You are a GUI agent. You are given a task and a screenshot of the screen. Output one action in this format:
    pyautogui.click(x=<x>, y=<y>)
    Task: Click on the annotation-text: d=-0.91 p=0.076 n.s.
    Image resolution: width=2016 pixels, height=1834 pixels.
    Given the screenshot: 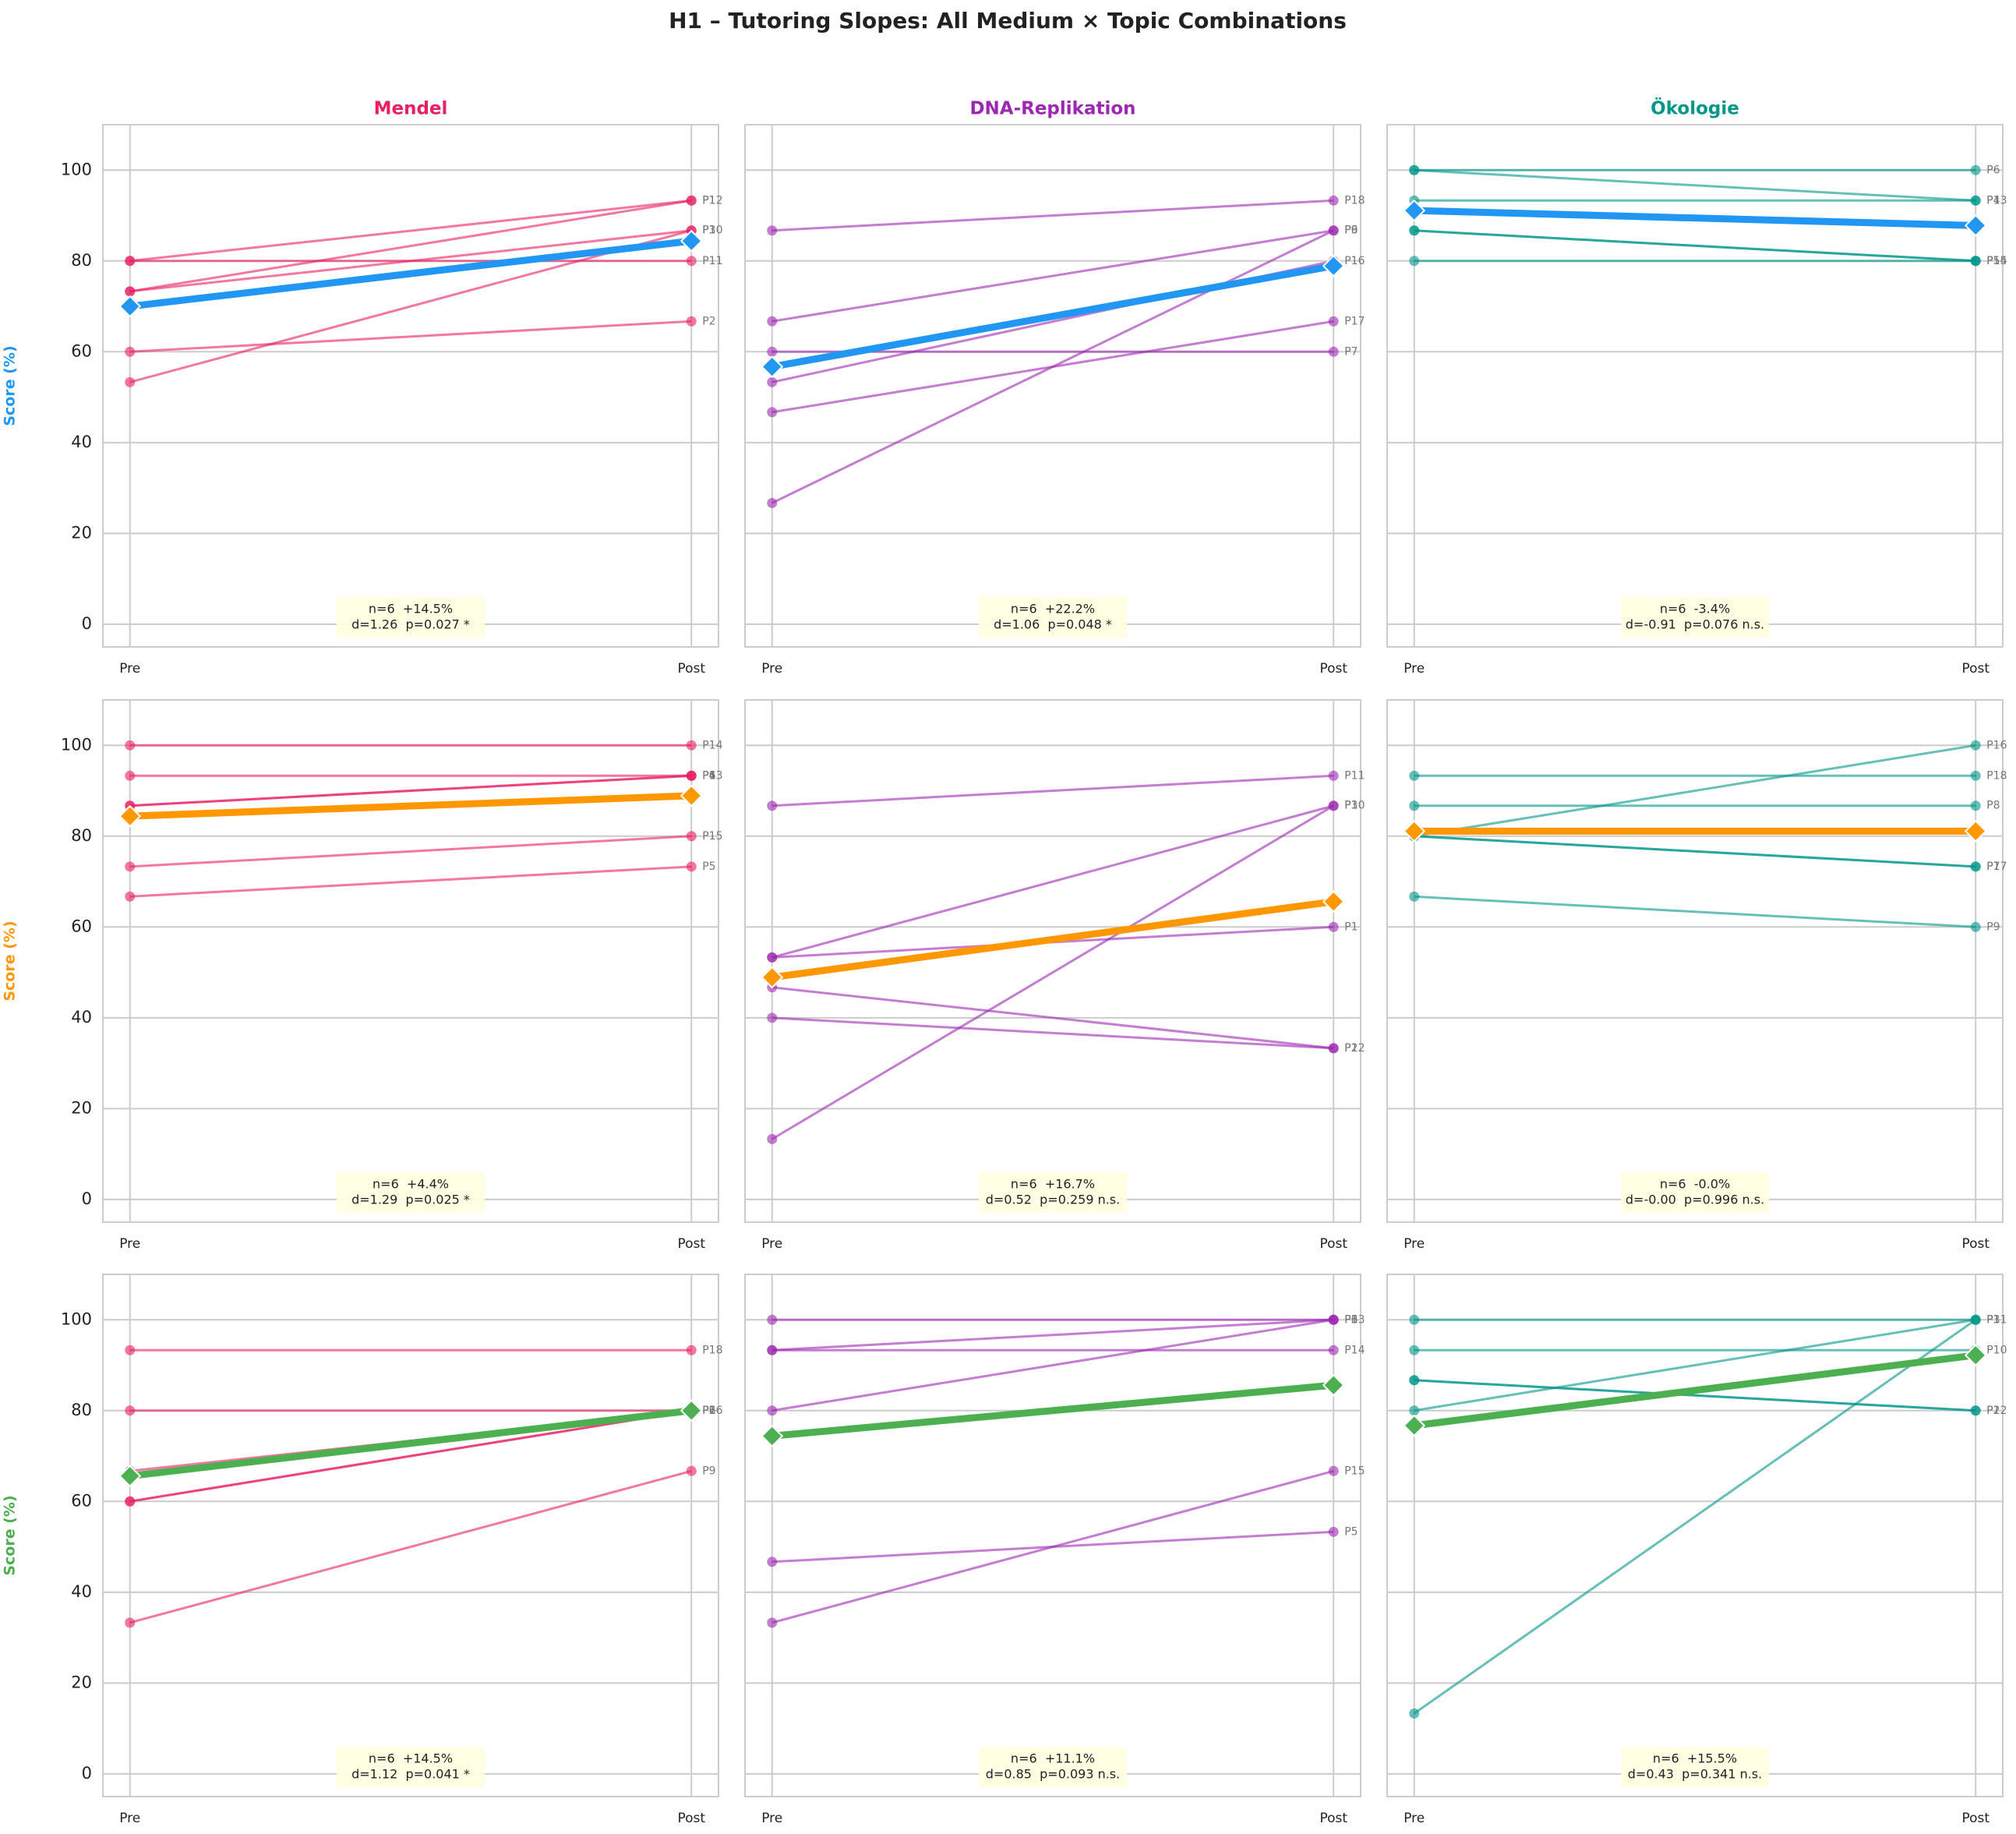 What is the action you would take?
    pyautogui.click(x=1695, y=624)
    